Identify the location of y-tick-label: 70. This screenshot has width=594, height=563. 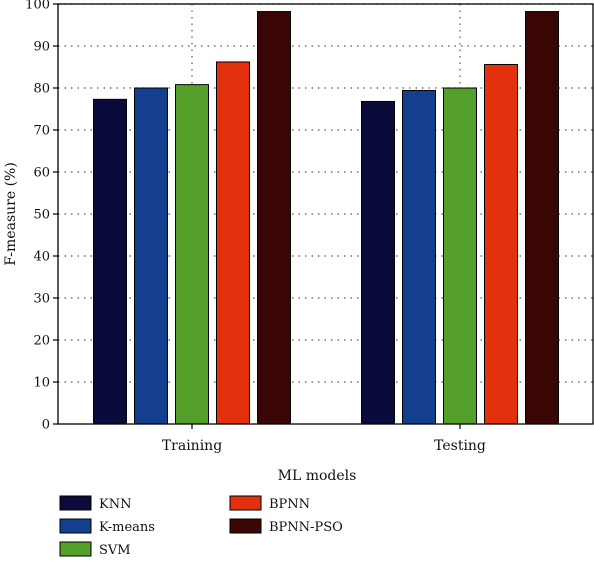
(41, 131).